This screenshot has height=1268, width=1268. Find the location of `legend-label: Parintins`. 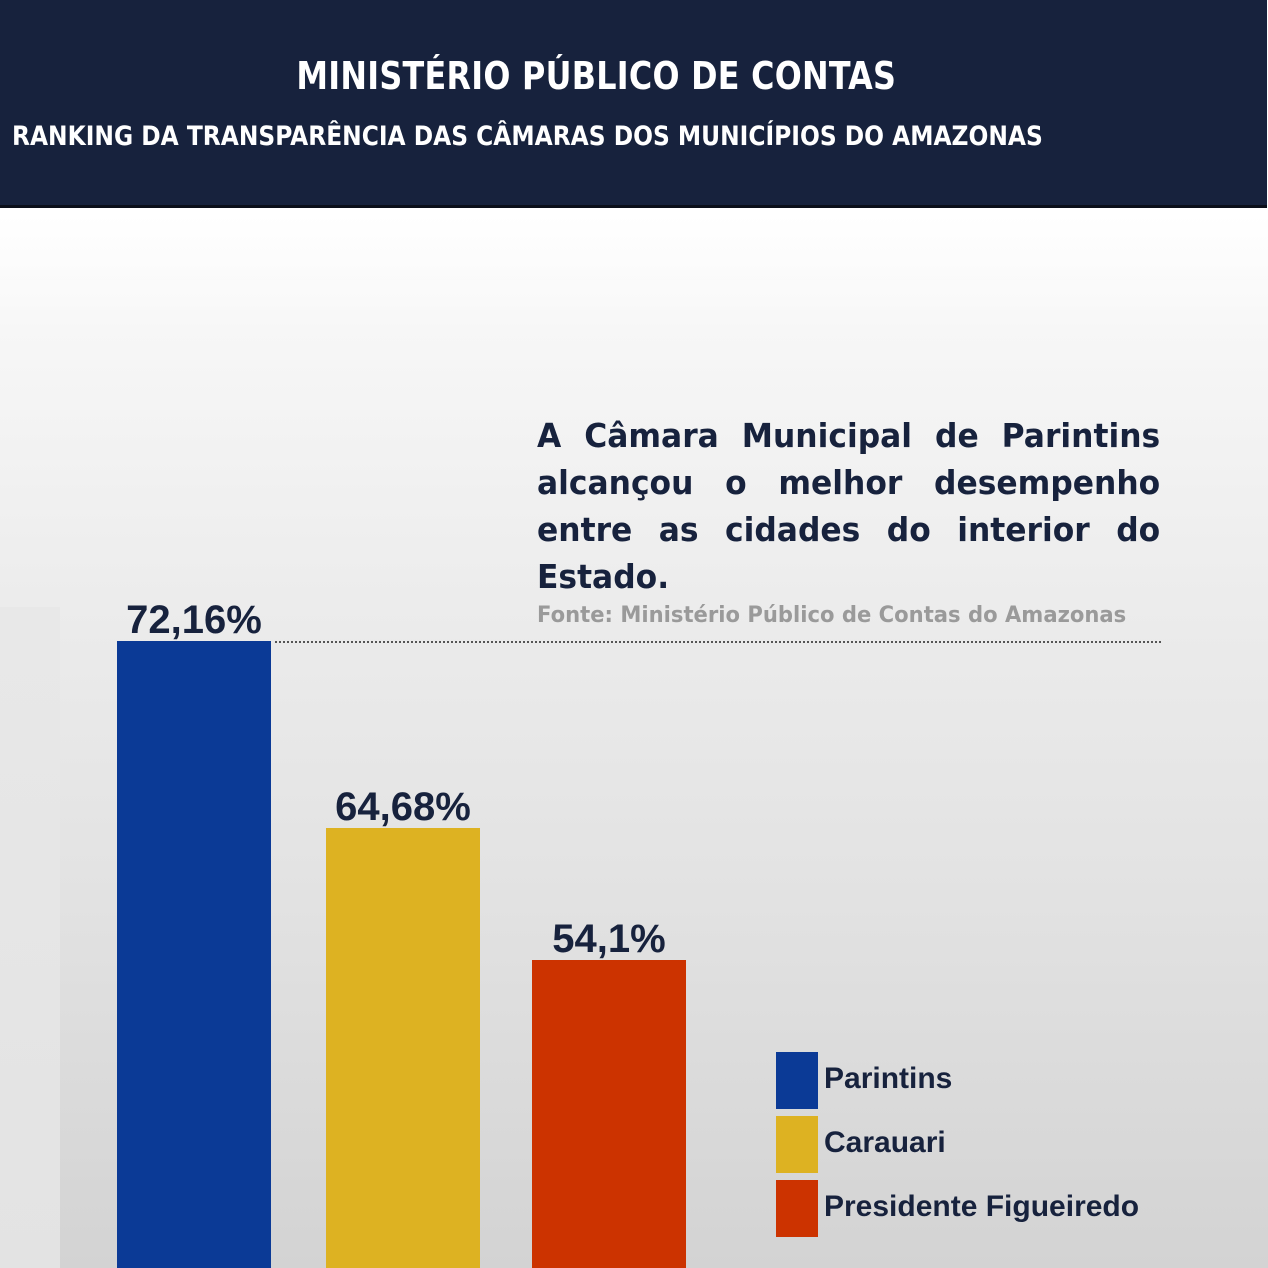

legend-label: Parintins is located at coordinates (888, 1078).